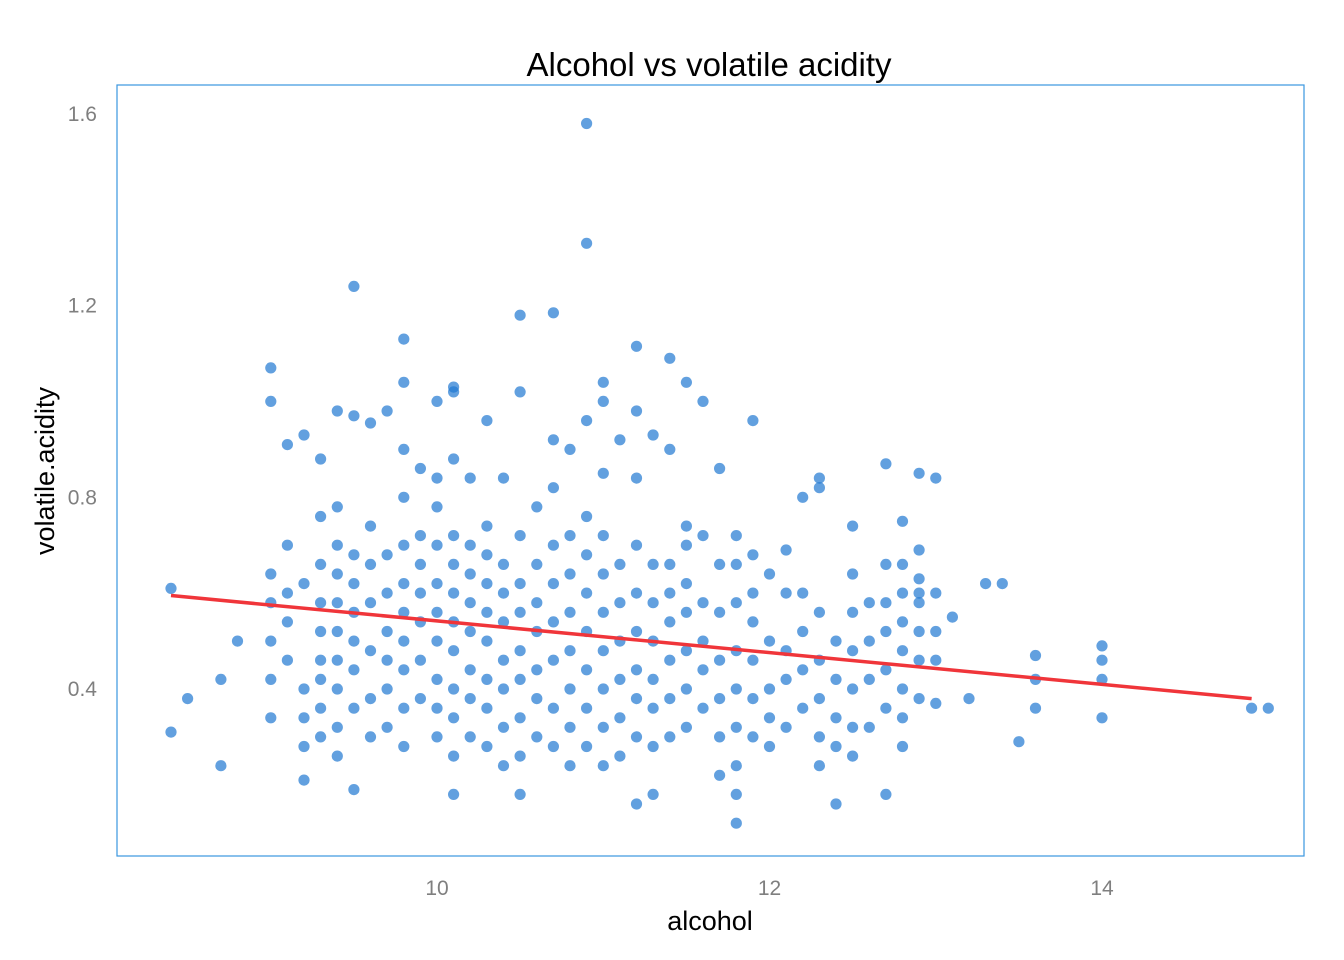  I want to click on y-axis-ticks: 0.4 0.8 1.2 1.6, so click(83, 402).